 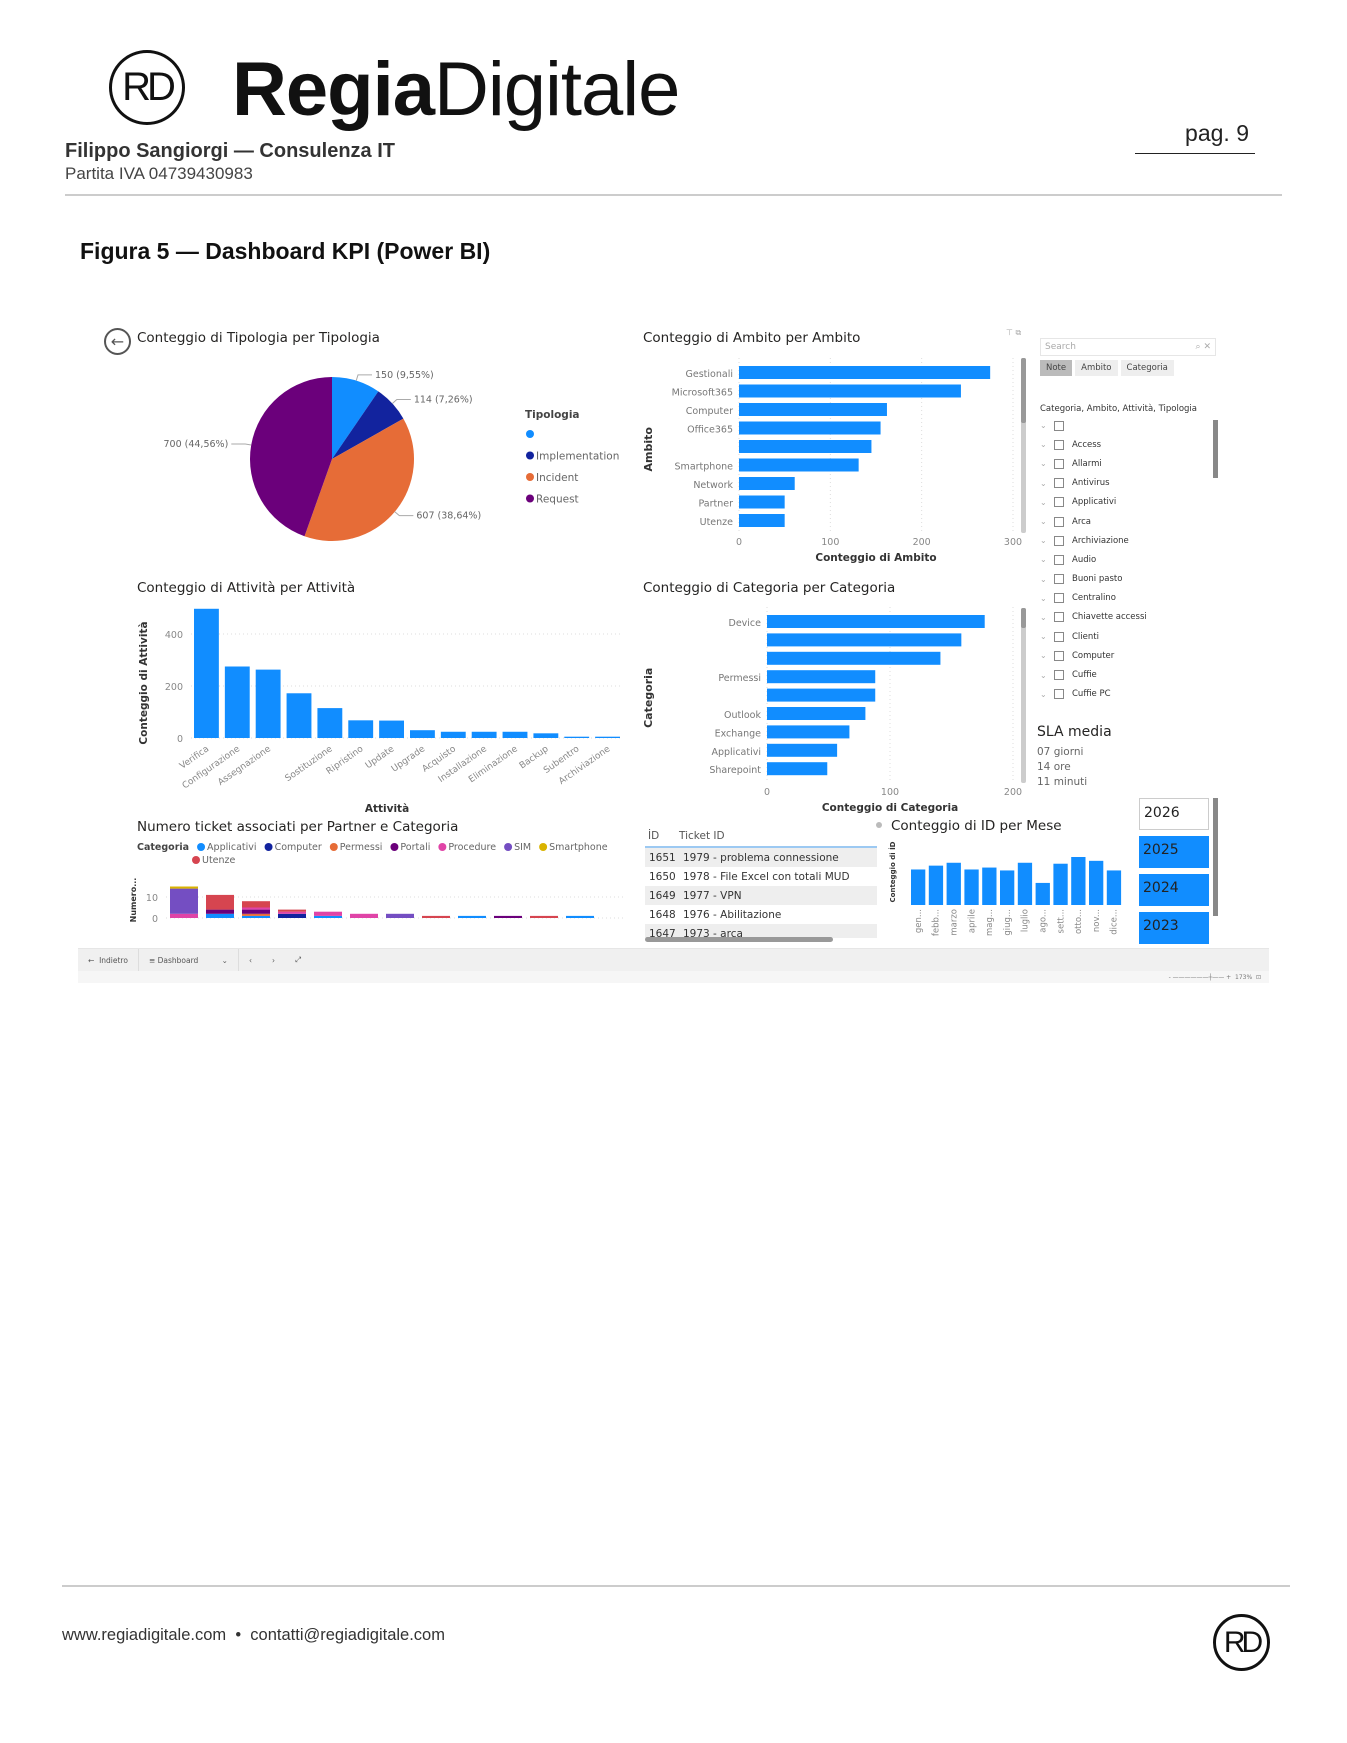 I want to click on slicer-item: ⌄ Chiavette accessi, so click(x=1128, y=617).